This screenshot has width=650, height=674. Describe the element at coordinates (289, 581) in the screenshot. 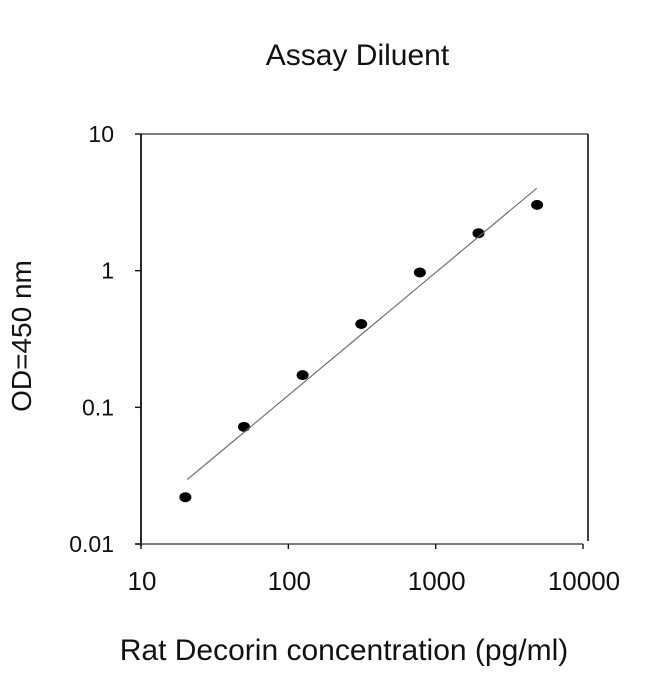

I see `x-tick-label: 100` at that location.